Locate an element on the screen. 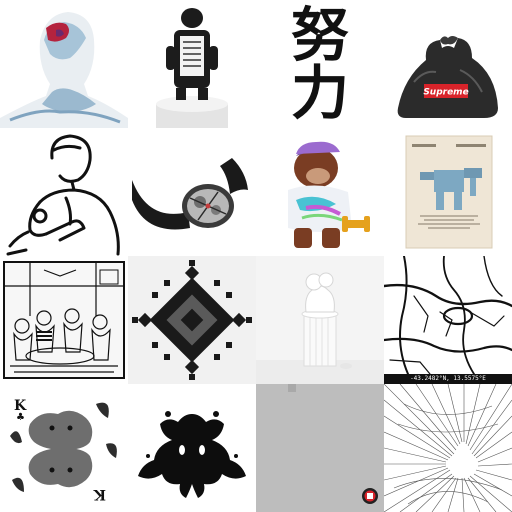  tile-grey-blank-canvas is located at coordinates (320, 448).